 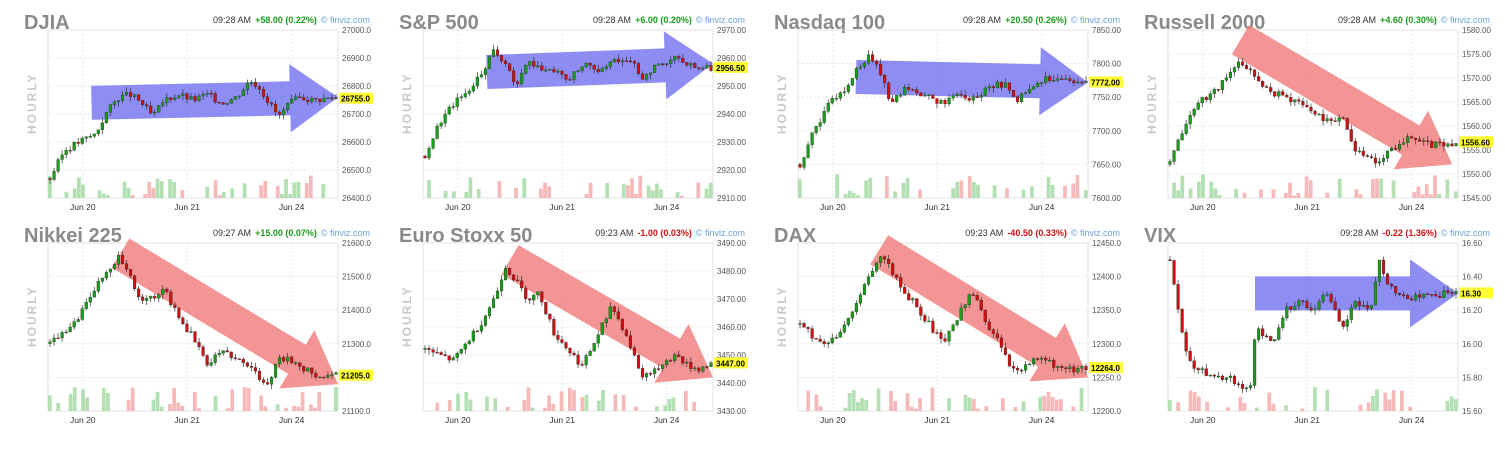 I want to click on chart-title: S&P 500, so click(x=439, y=23).